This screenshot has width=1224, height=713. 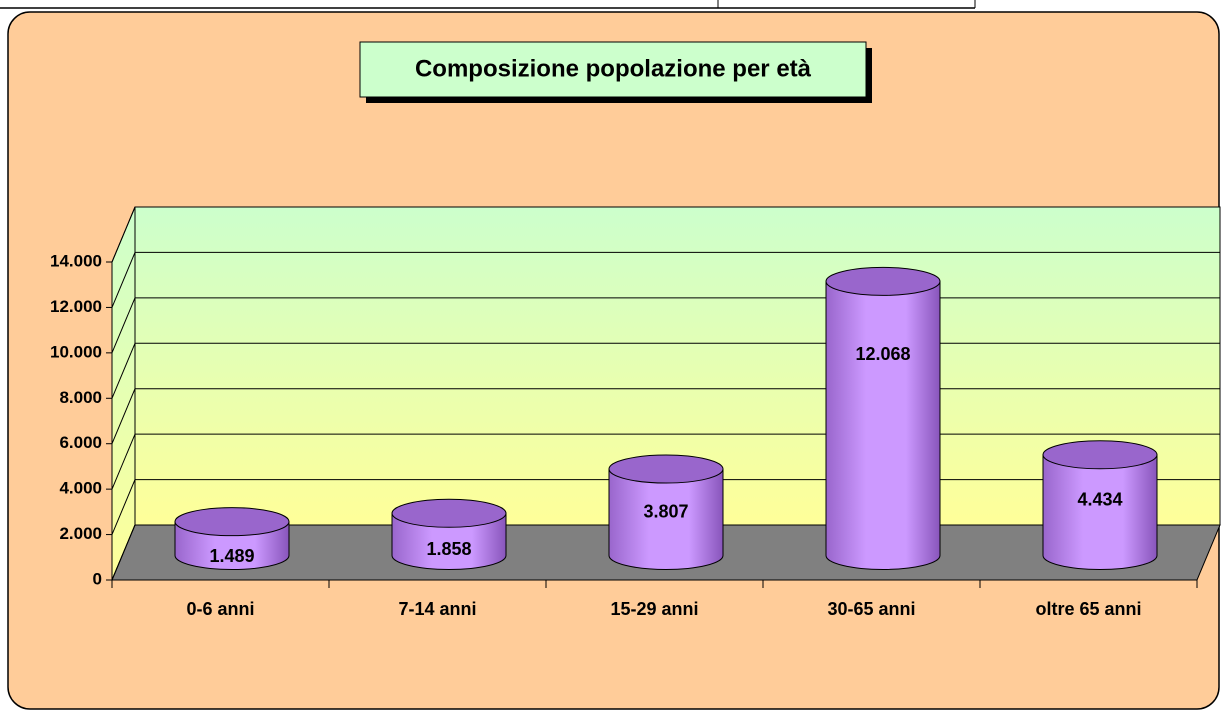 I want to click on value-label: 12.068, so click(x=882, y=354).